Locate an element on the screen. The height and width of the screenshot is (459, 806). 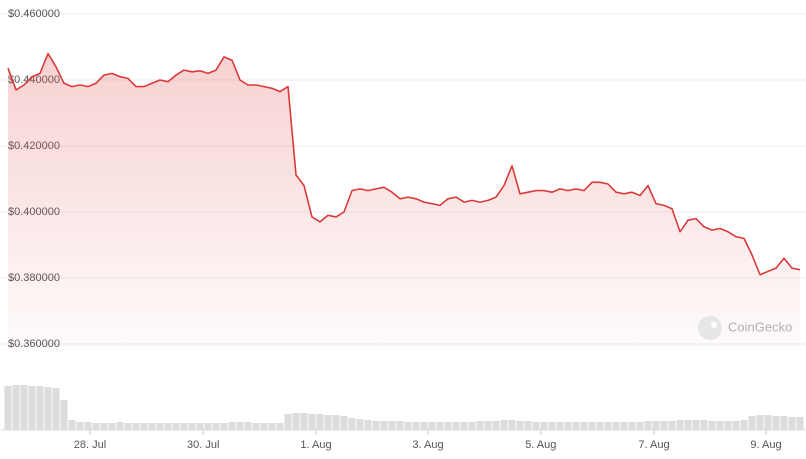
watermark-text: CoinGecko is located at coordinates (760, 326).